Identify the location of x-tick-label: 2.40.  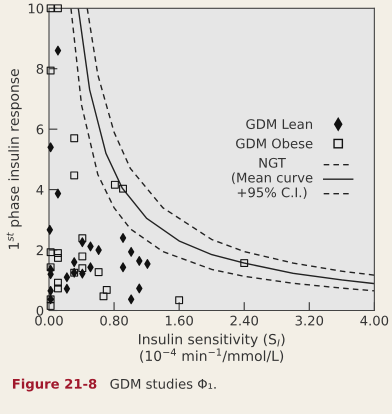
(244, 321).